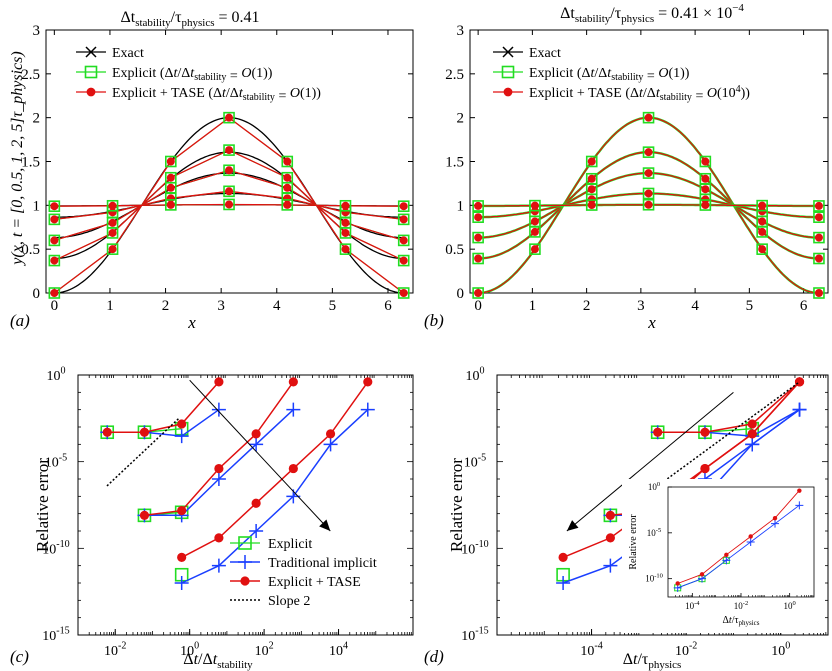  I want to click on pc-legend-text: Explicit, so click(290, 544).